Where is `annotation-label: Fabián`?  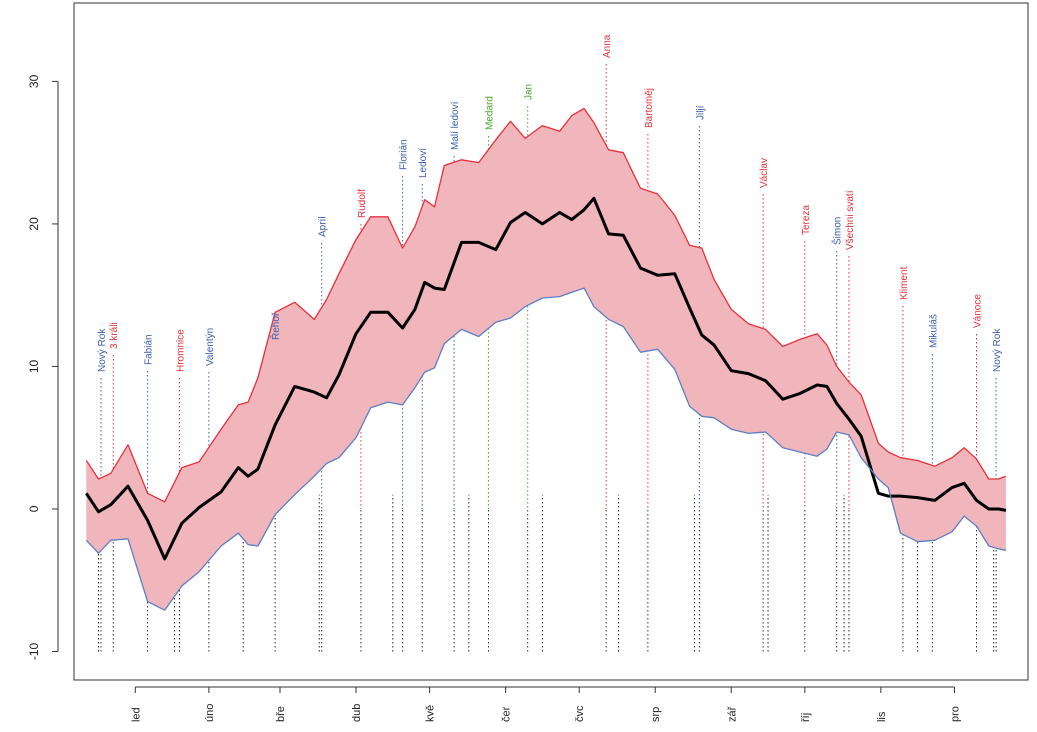 annotation-label: Fabián is located at coordinates (149, 349).